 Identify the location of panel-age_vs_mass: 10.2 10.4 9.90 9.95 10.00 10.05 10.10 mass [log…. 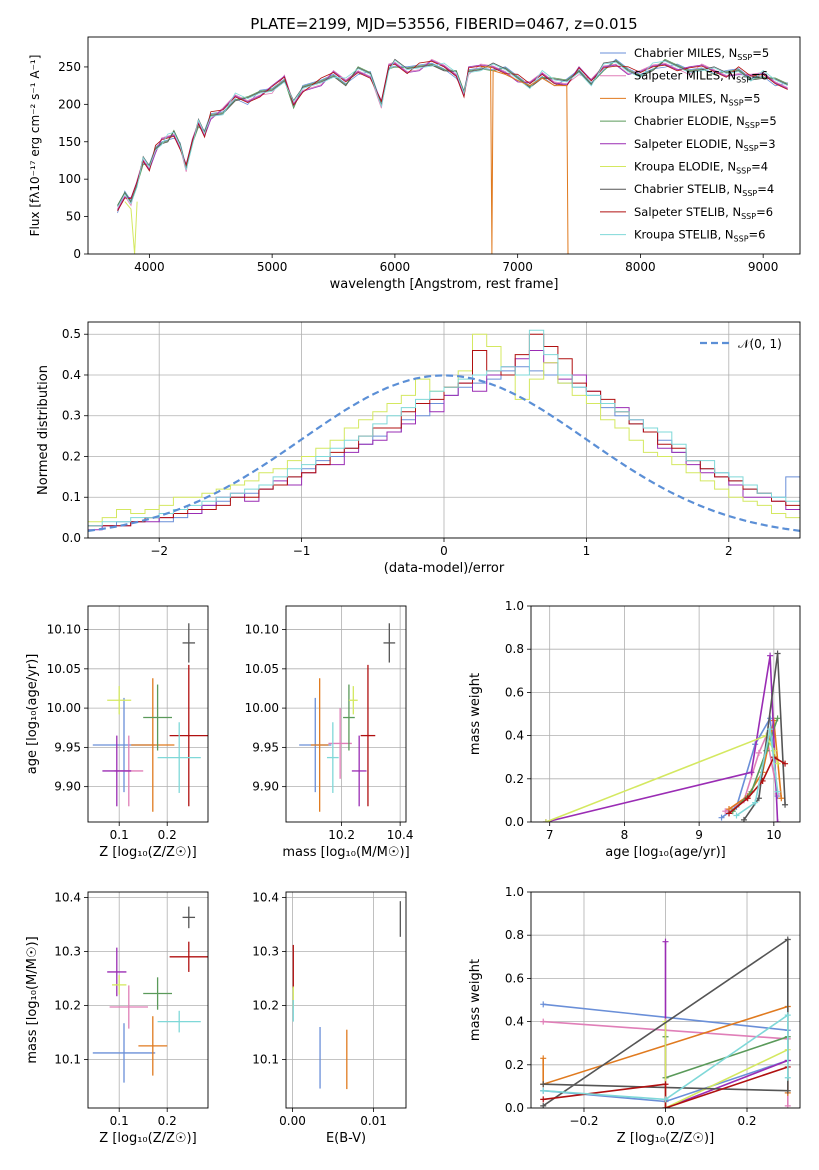
(329, 732).